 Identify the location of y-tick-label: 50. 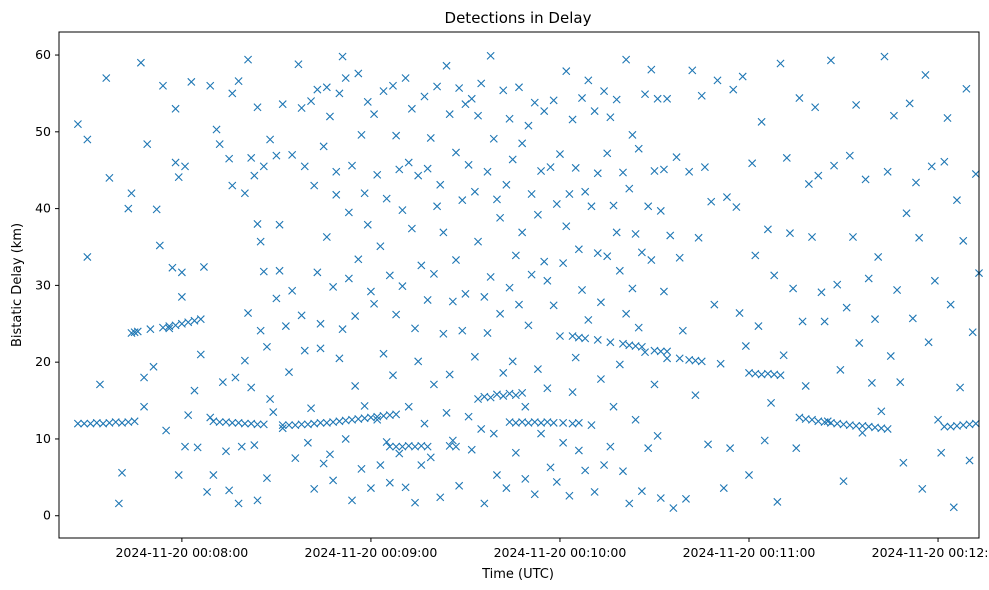
(43, 131).